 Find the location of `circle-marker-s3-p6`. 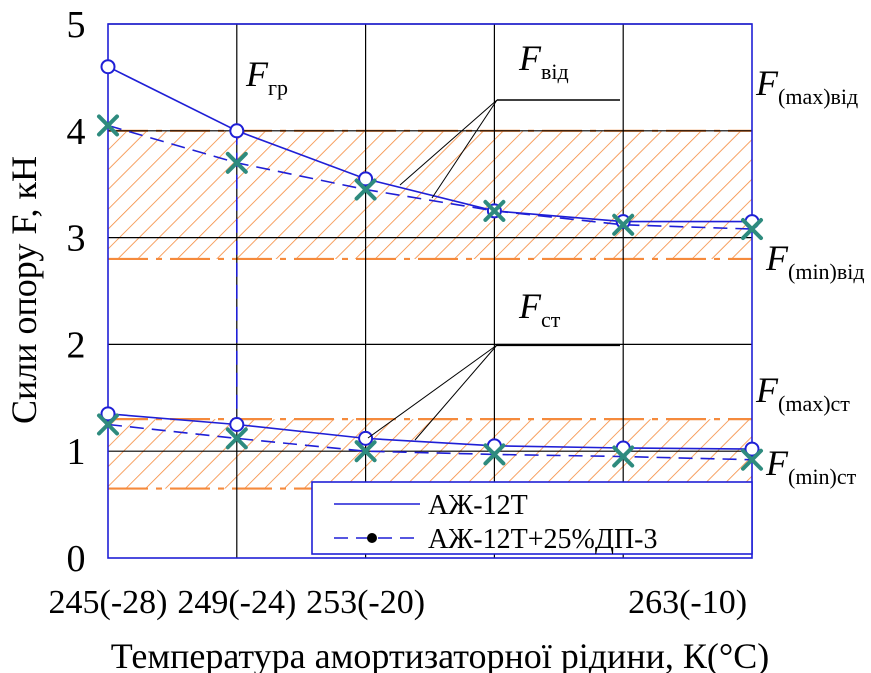

circle-marker-s3-p6 is located at coordinates (752, 449).